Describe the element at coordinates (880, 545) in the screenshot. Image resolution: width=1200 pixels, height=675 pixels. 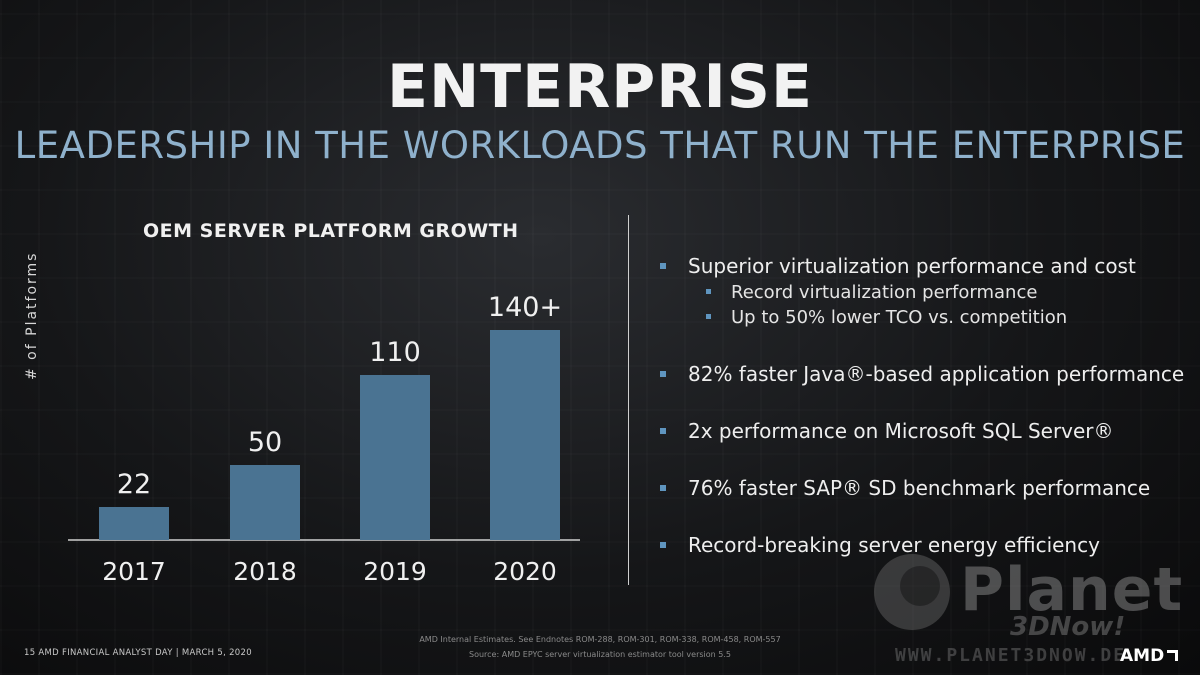
I see `bullet-item: Record-breaking server energy efficiency` at that location.